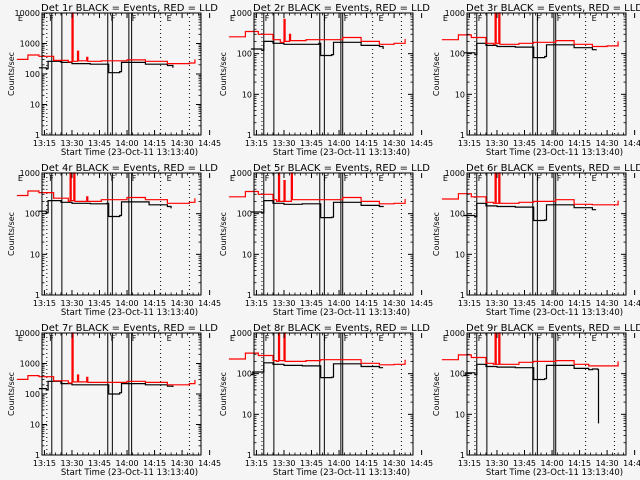  Describe the element at coordinates (553, 328) in the screenshot. I see `panel-title: Det 9r BLACK = Events, RED = LLD` at that location.